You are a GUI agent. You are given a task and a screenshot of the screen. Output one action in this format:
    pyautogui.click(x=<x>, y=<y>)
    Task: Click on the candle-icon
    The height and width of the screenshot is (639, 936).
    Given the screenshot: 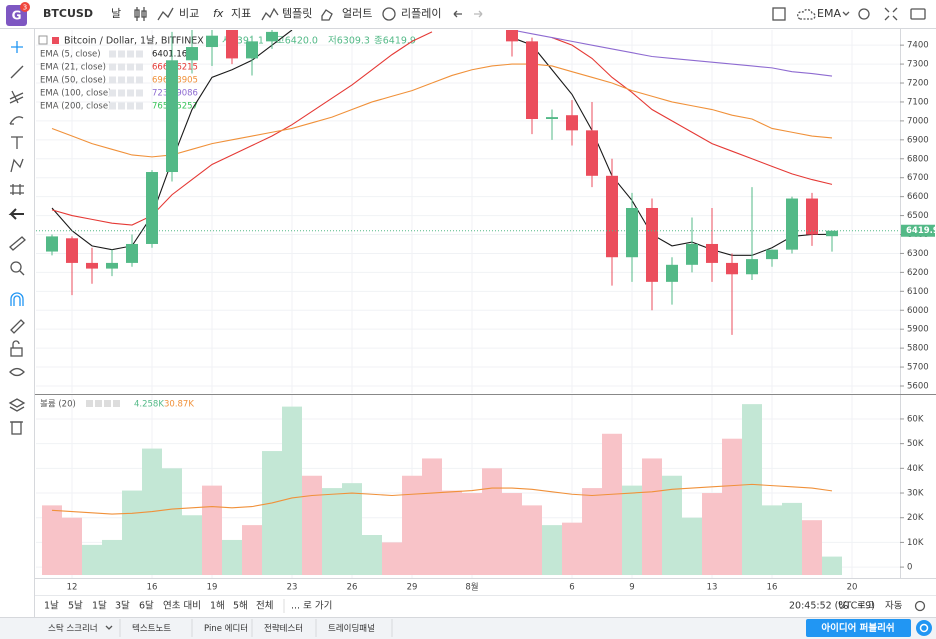 What is the action you would take?
    pyautogui.click(x=140, y=14)
    